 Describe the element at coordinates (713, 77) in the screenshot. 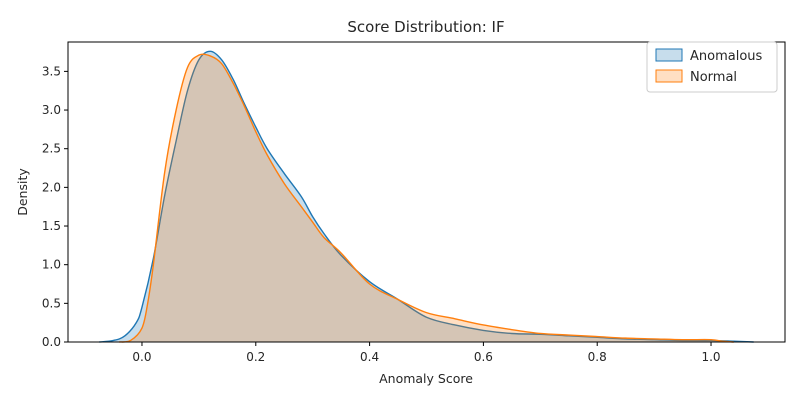

I see `legend-label-normal: Normal` at that location.